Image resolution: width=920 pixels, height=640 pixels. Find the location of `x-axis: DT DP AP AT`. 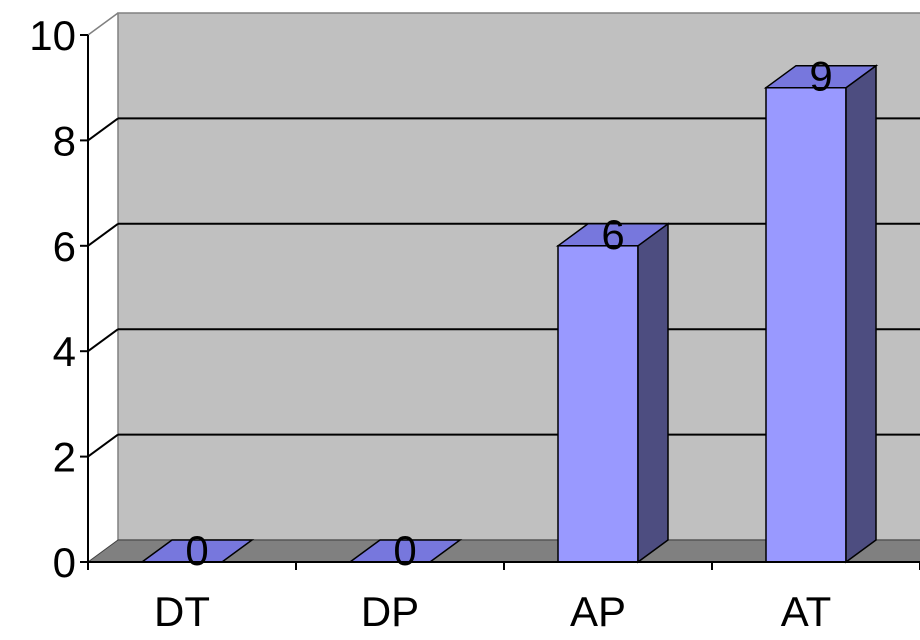

x-axis: DT DP AP AT is located at coordinates (503, 598).